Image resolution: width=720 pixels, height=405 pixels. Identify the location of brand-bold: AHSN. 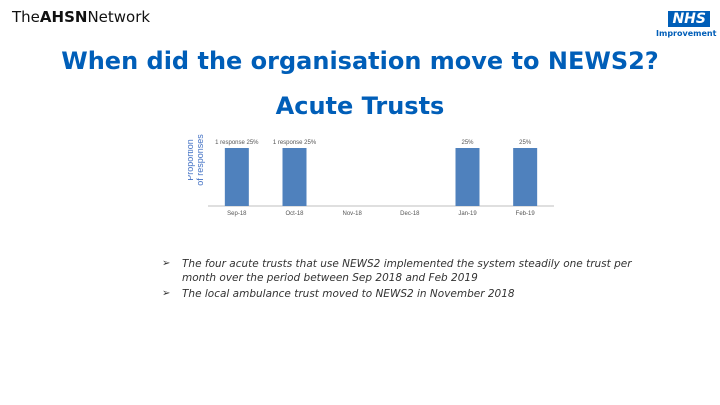
(63, 17).